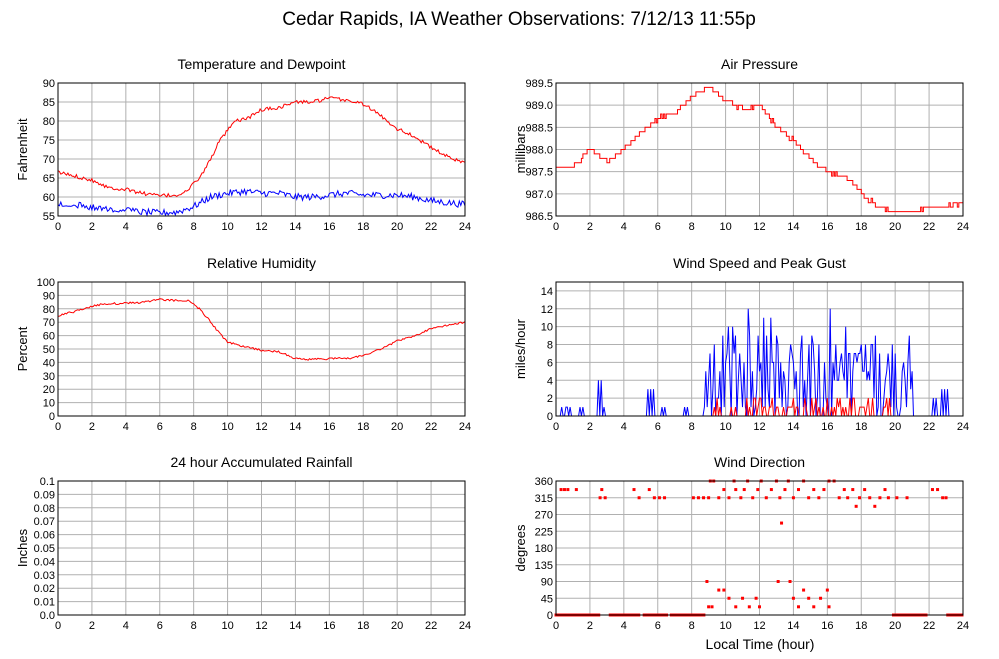 Image resolution: width=999 pixels, height=659 pixels. Describe the element at coordinates (550, 399) in the screenshot. I see `y-tick-label: 2` at that location.